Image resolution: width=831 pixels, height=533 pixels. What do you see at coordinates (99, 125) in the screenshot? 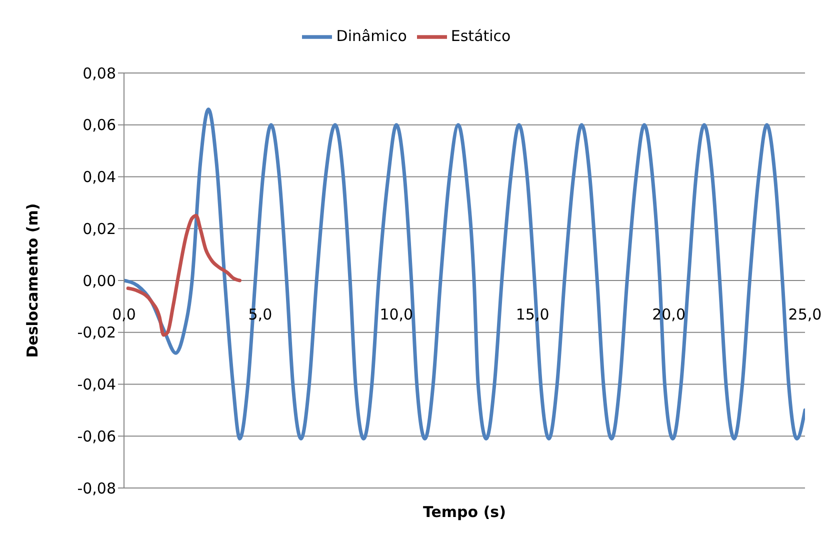
I see `y-tick-label: 0,06` at bounding box center [99, 125].